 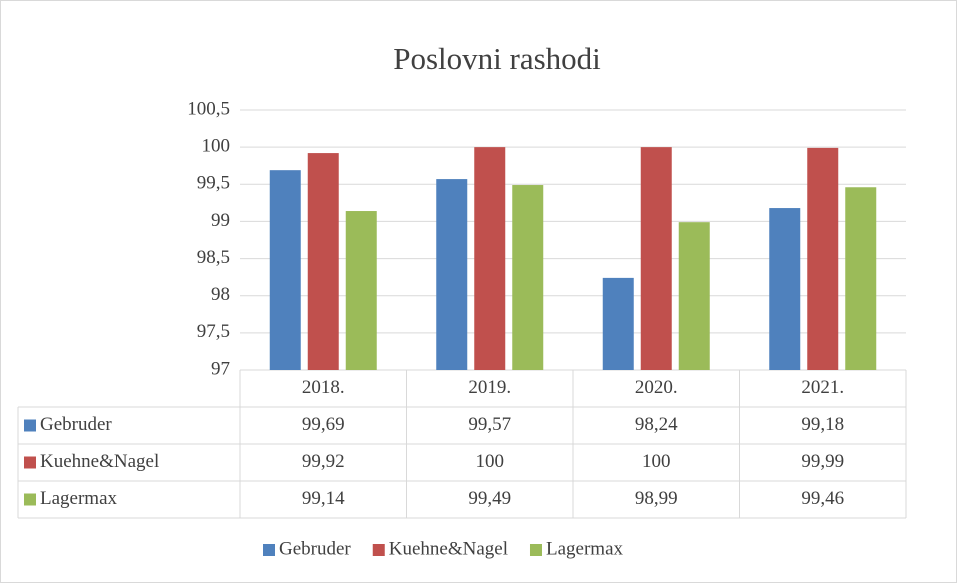 What do you see at coordinates (99, 461) in the screenshot?
I see `table-row-header: Kuehne&Nagel` at bounding box center [99, 461].